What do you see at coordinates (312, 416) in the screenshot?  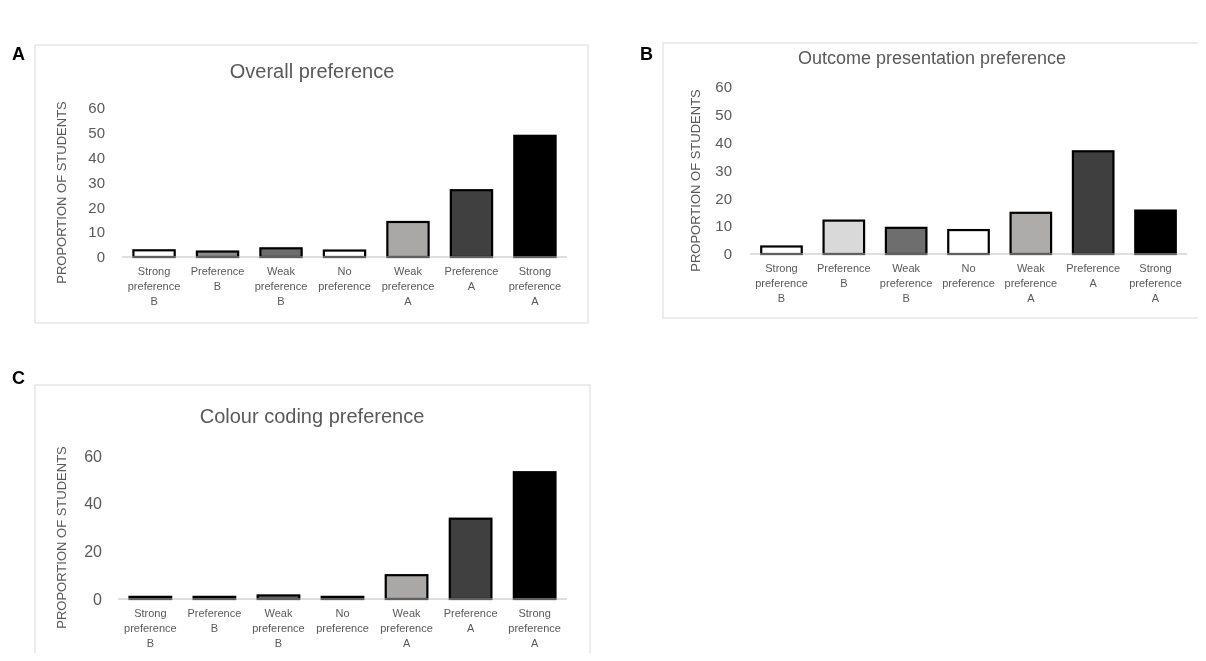 I see `chart-title: Colour coding preference` at bounding box center [312, 416].